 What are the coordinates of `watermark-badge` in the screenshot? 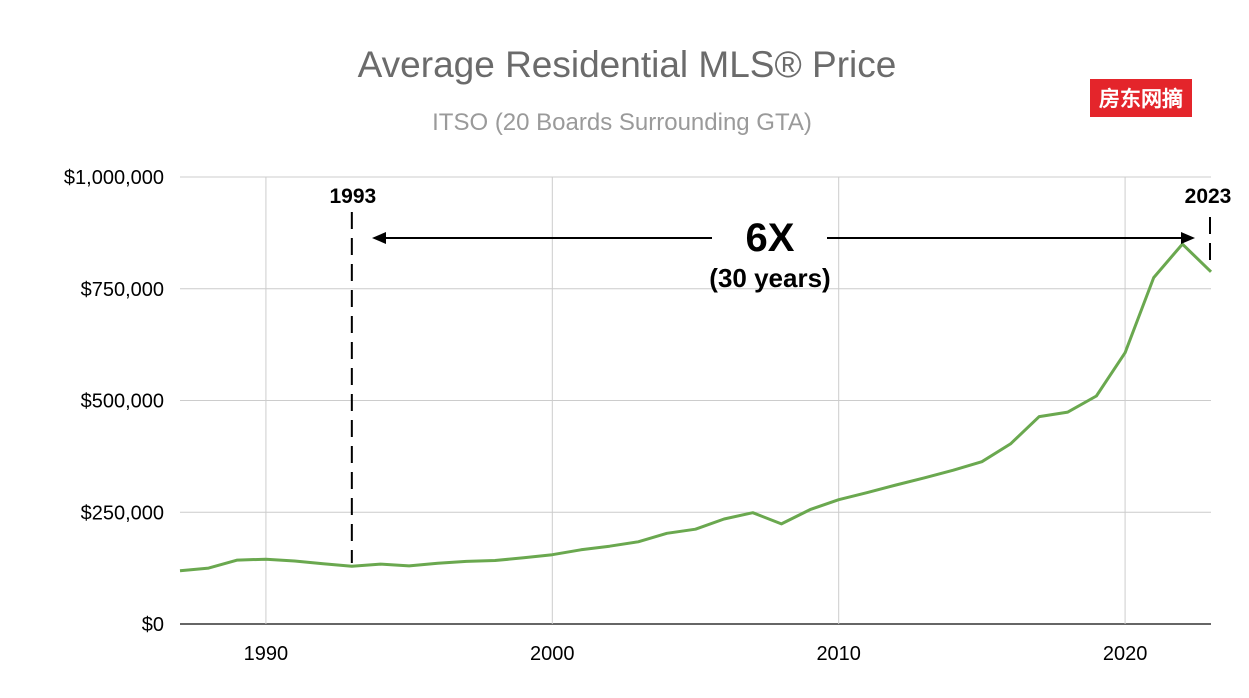 It's located at (1141, 98).